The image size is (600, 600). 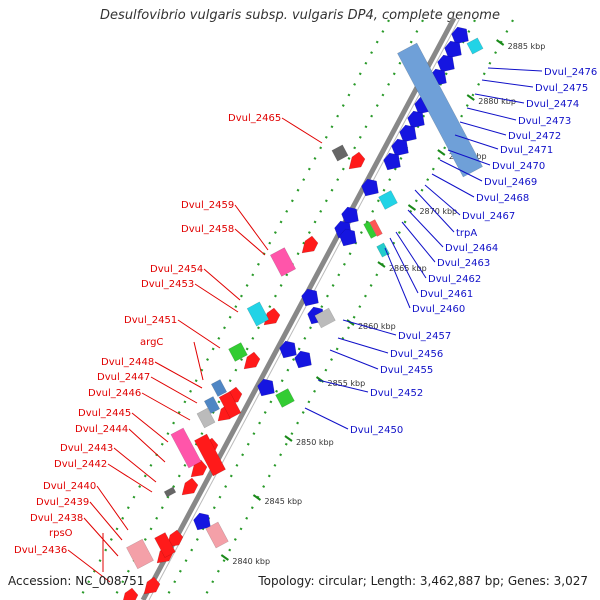 I want to click on right-gene-label: Dvul_2462, so click(x=454, y=279).